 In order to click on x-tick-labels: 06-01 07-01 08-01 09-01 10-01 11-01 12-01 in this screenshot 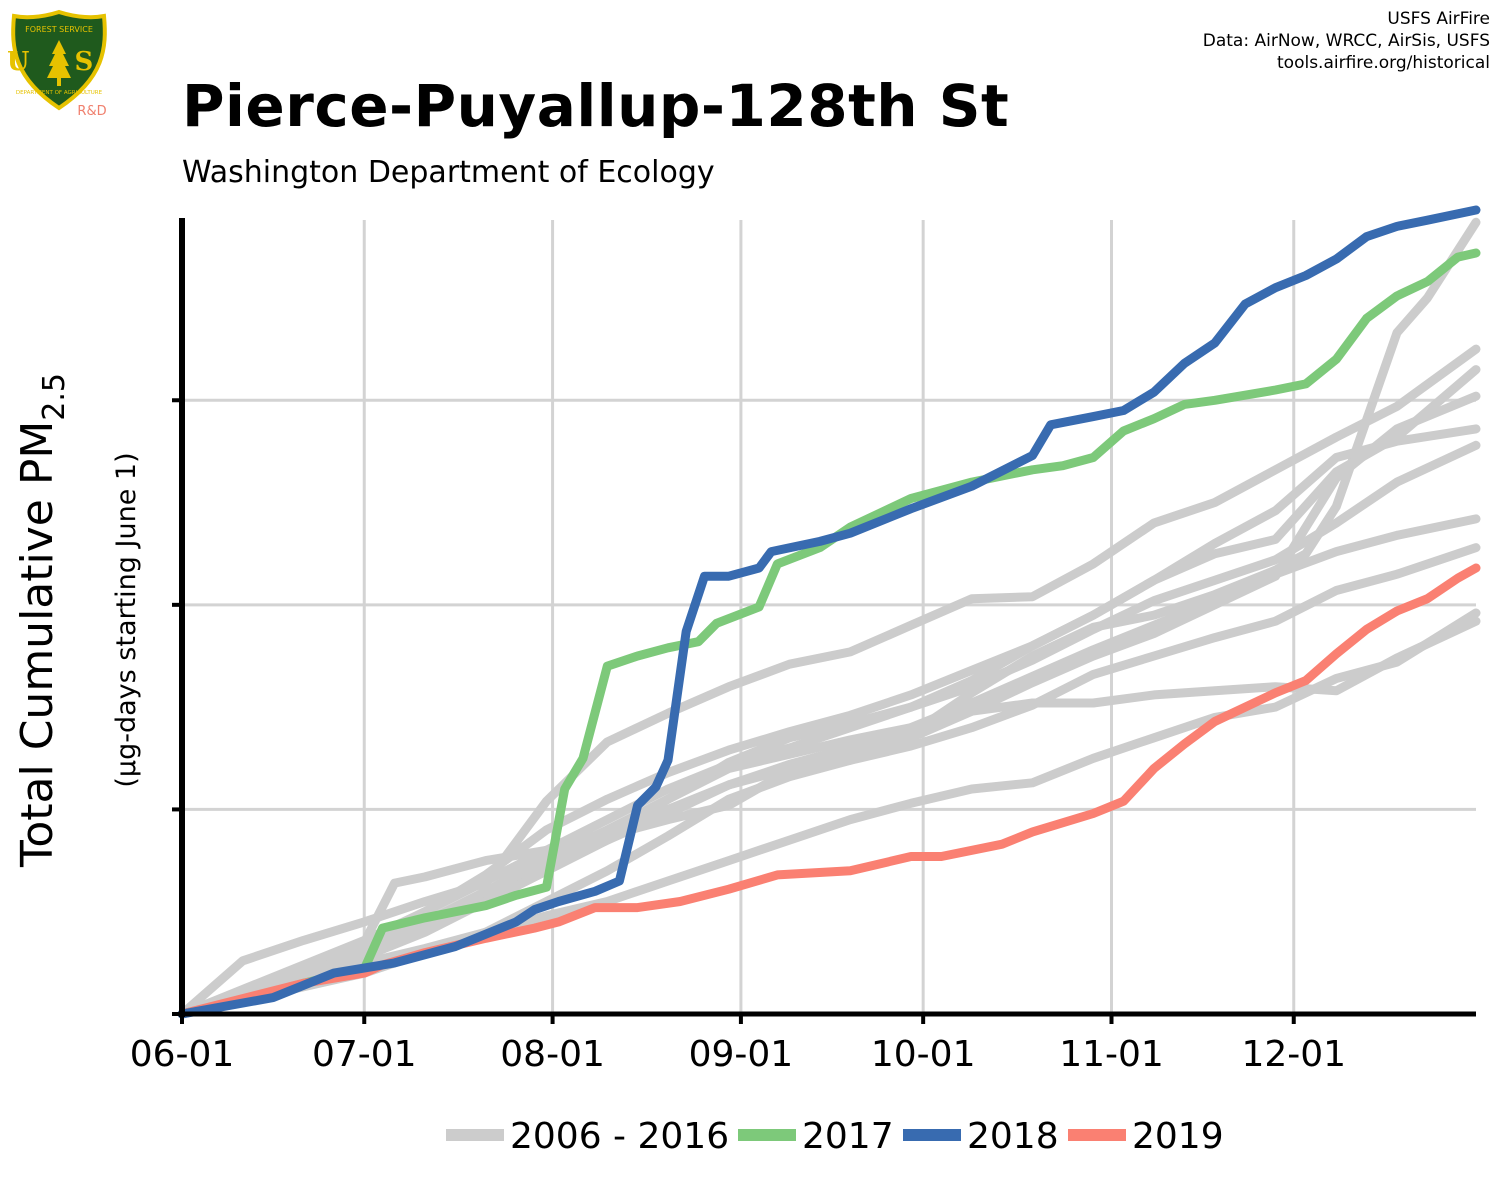, I will do `click(738, 1054)`.